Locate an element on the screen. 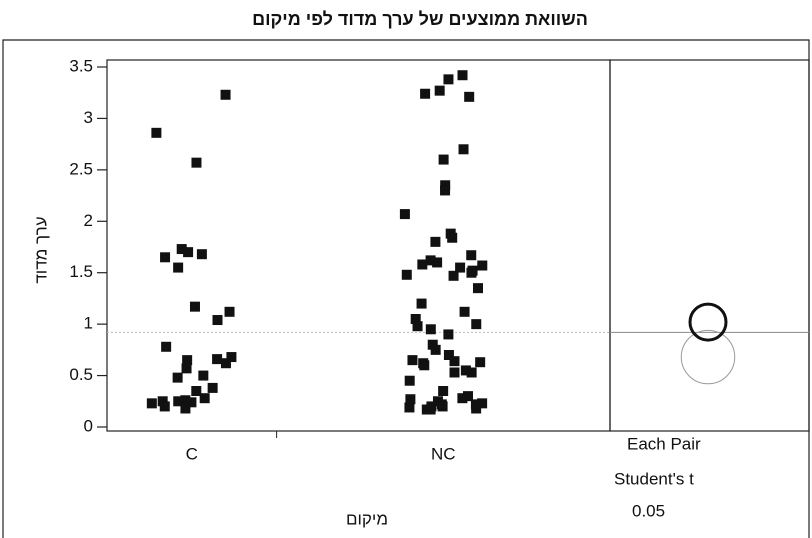 Image resolution: width=812 pixels, height=538 pixels. y-tick-label: 0 is located at coordinates (88, 425).